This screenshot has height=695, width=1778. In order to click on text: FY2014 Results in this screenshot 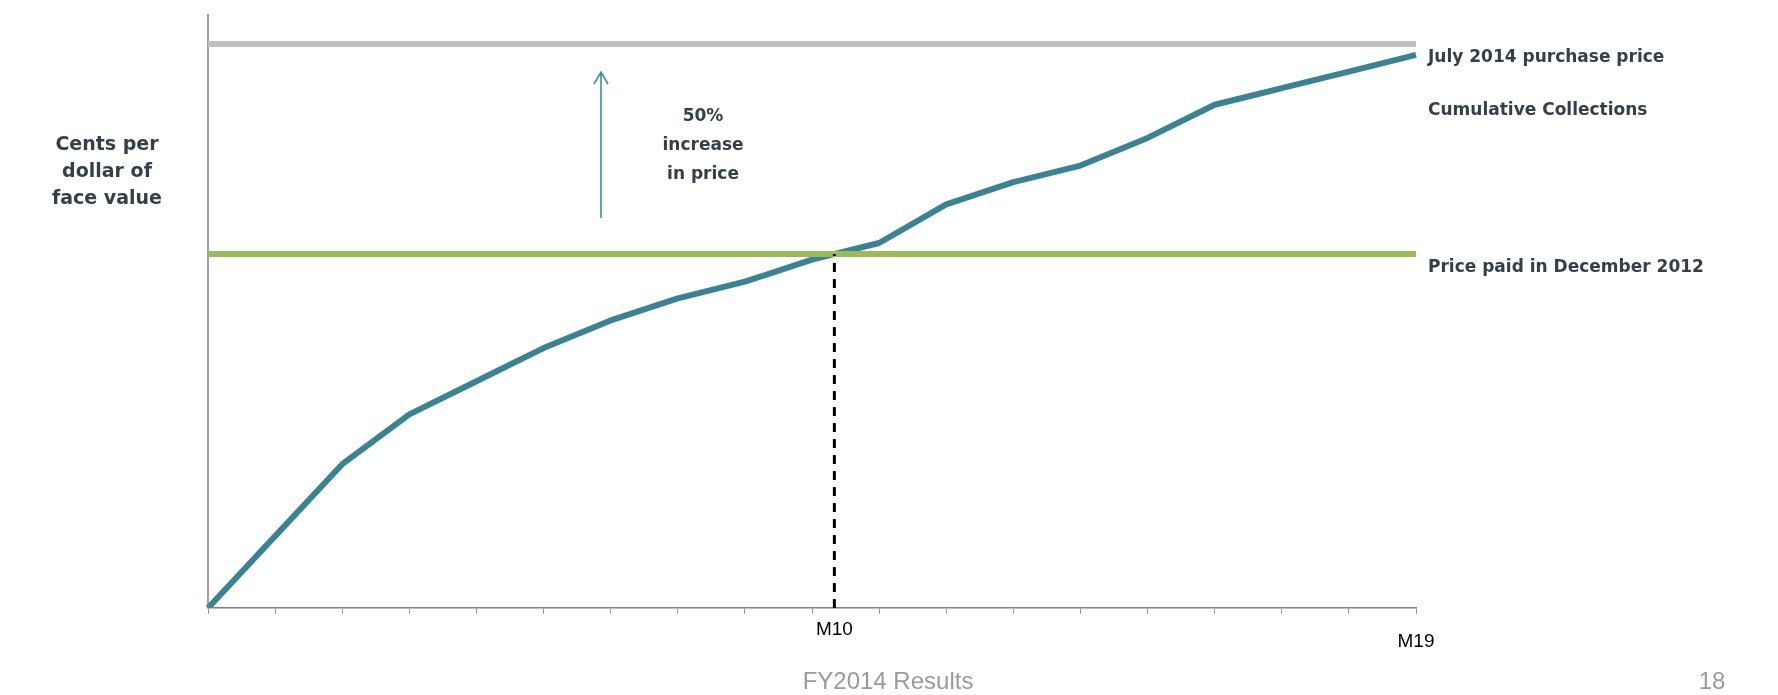, I will do `click(888, 680)`.